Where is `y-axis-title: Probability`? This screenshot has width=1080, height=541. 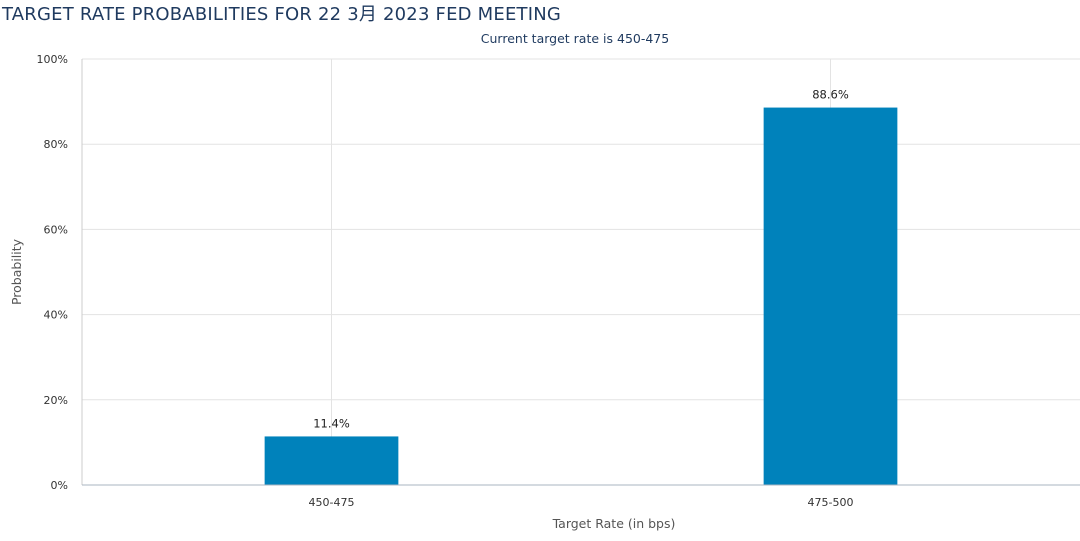
y-axis-title: Probability is located at coordinates (16, 271).